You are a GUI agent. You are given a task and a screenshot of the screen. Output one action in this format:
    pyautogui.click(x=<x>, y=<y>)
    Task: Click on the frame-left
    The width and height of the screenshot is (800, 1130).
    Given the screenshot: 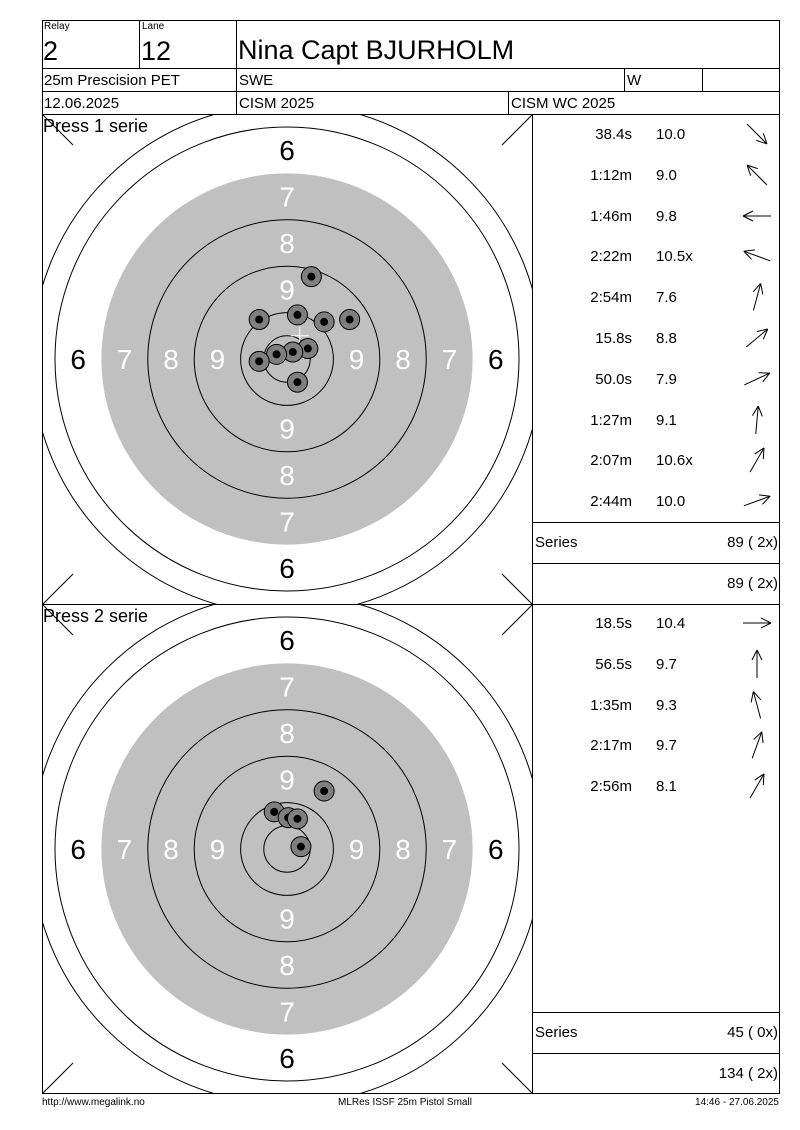 What is the action you would take?
    pyautogui.click(x=42, y=557)
    